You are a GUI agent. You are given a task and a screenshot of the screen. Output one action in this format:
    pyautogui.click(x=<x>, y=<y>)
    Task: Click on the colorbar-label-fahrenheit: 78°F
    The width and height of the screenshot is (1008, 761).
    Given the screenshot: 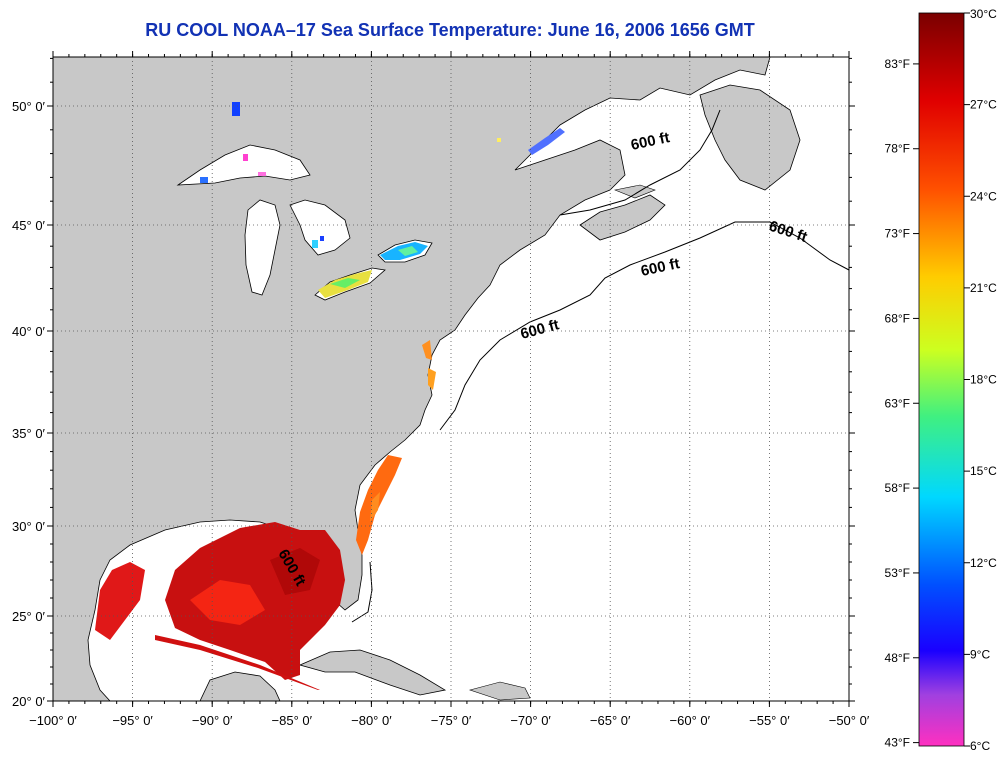 What is the action you would take?
    pyautogui.click(x=897, y=149)
    